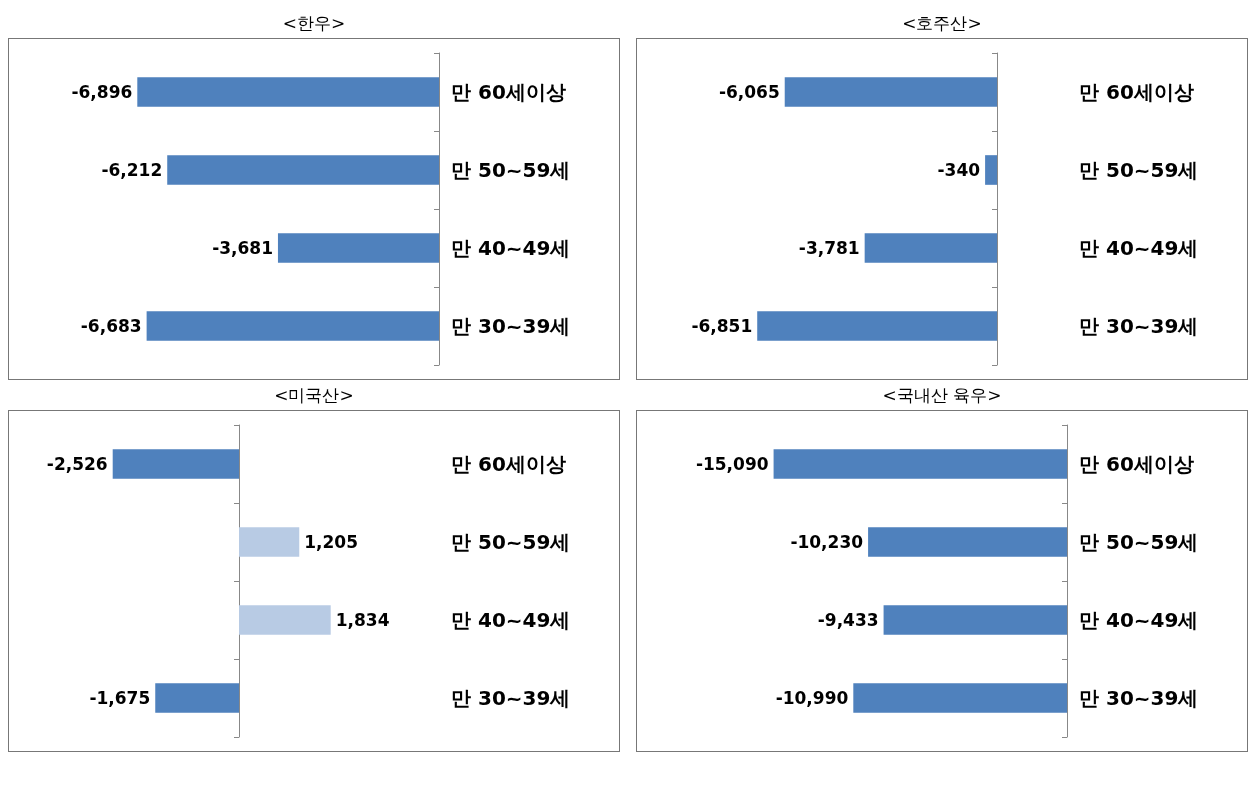 The height and width of the screenshot is (808, 1256). I want to click on data-label: -3,781, so click(829, 248).